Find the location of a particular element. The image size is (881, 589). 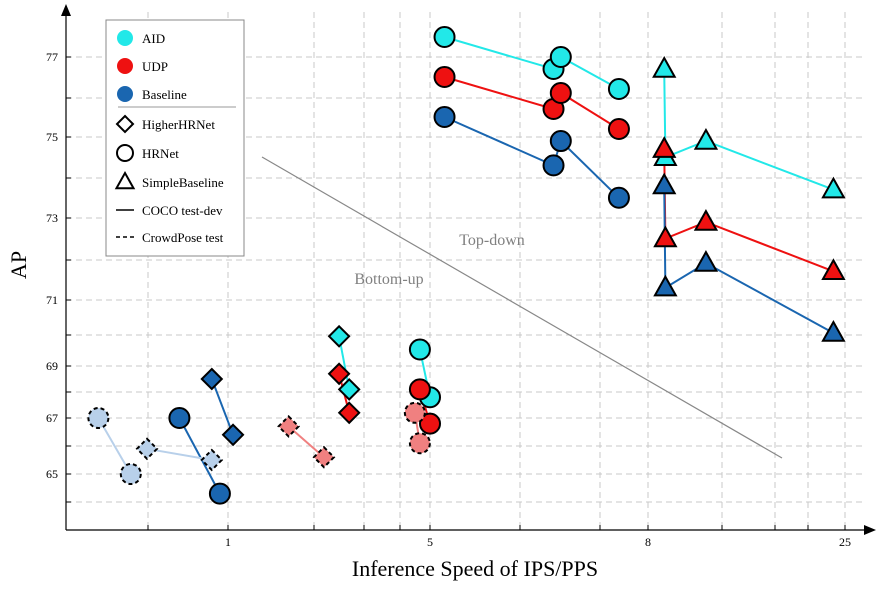

legend-label: AID is located at coordinates (153, 38).